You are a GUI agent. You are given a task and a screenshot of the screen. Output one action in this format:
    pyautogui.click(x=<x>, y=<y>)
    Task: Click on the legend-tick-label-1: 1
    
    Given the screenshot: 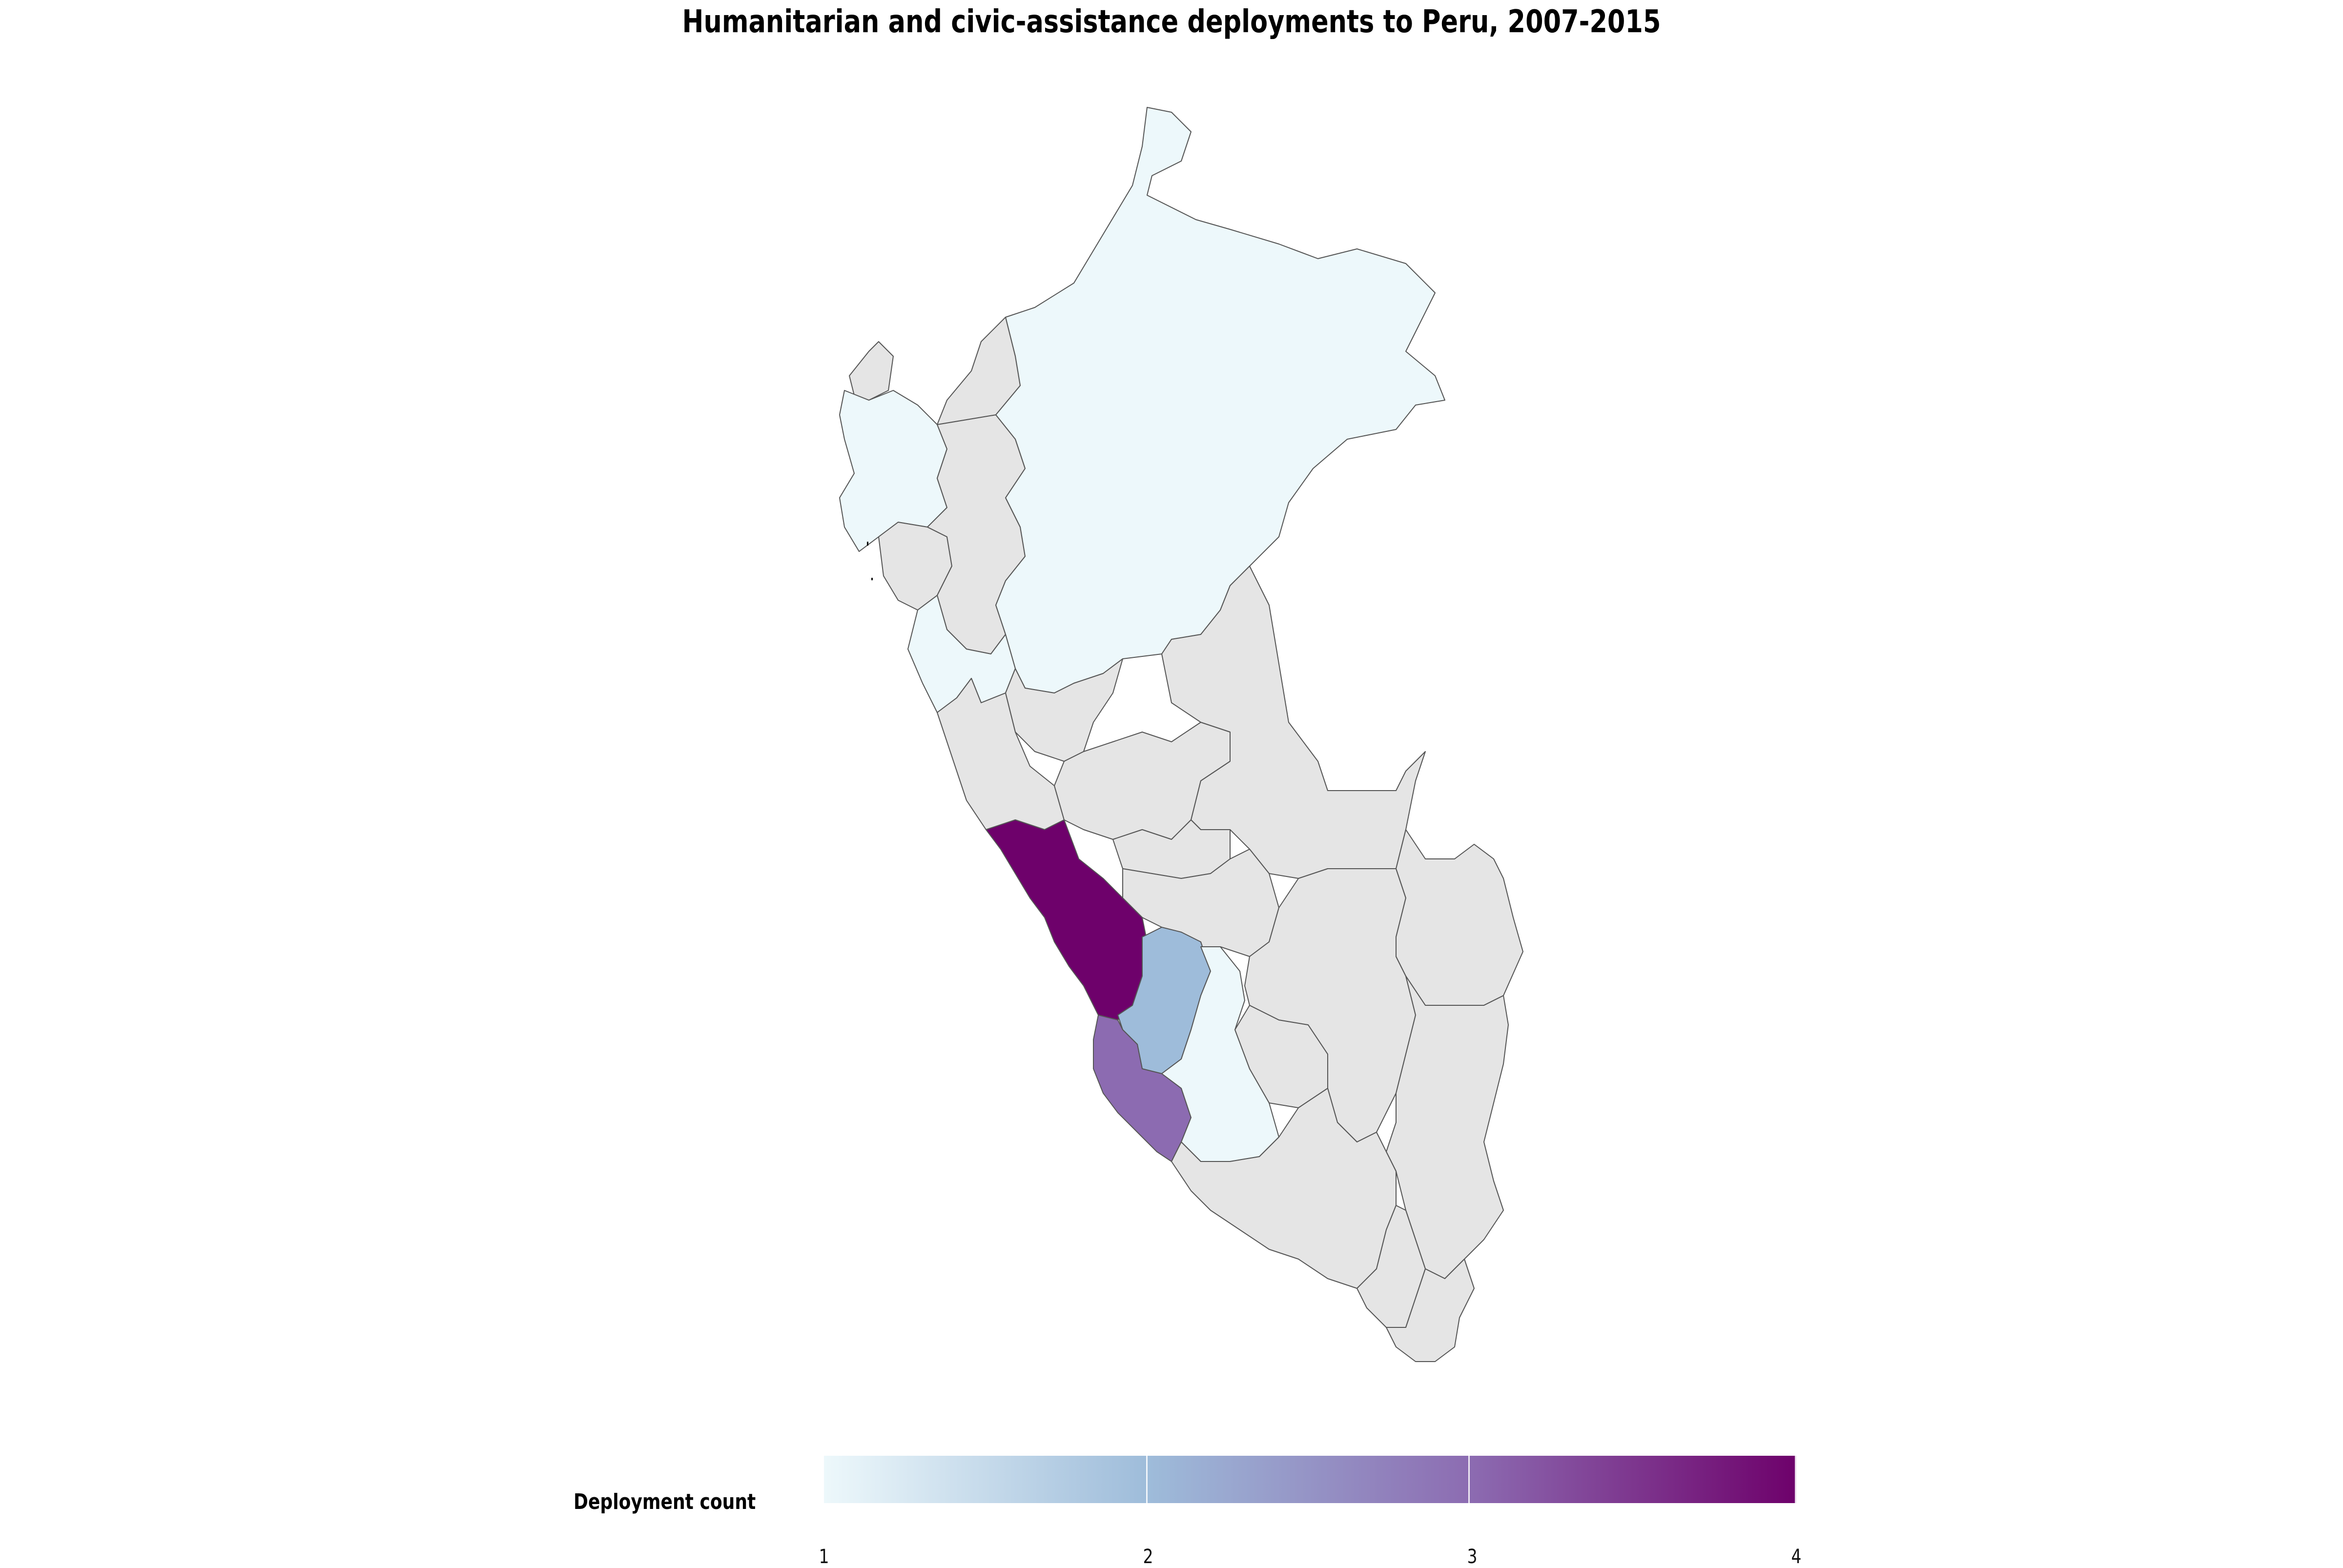 What is the action you would take?
    pyautogui.click(x=824, y=1557)
    